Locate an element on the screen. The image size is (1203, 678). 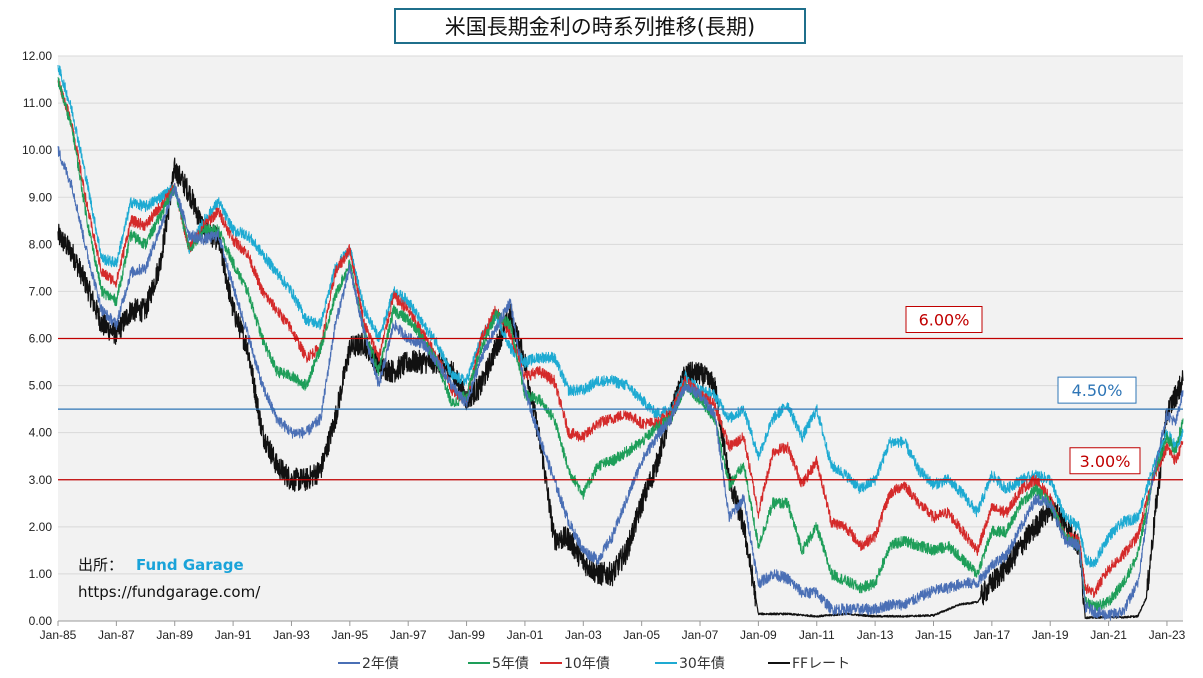
x-tick-label: Jan-89 is located at coordinates (174, 635).